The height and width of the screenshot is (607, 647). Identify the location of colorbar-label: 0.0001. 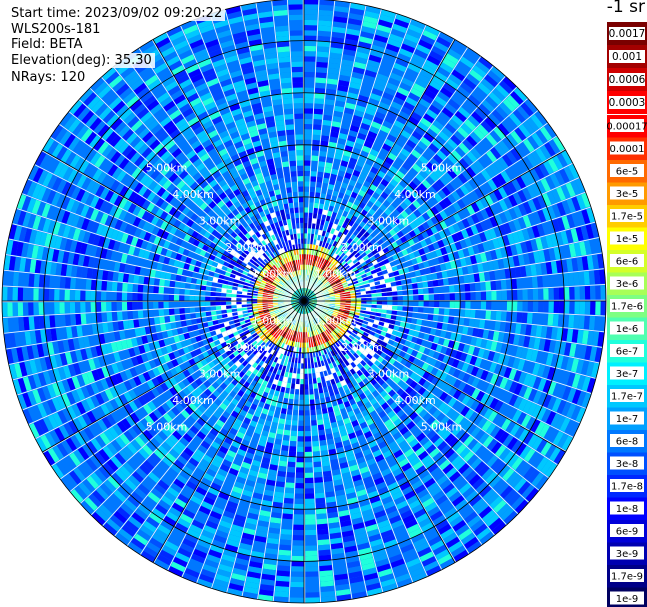
(627, 149).